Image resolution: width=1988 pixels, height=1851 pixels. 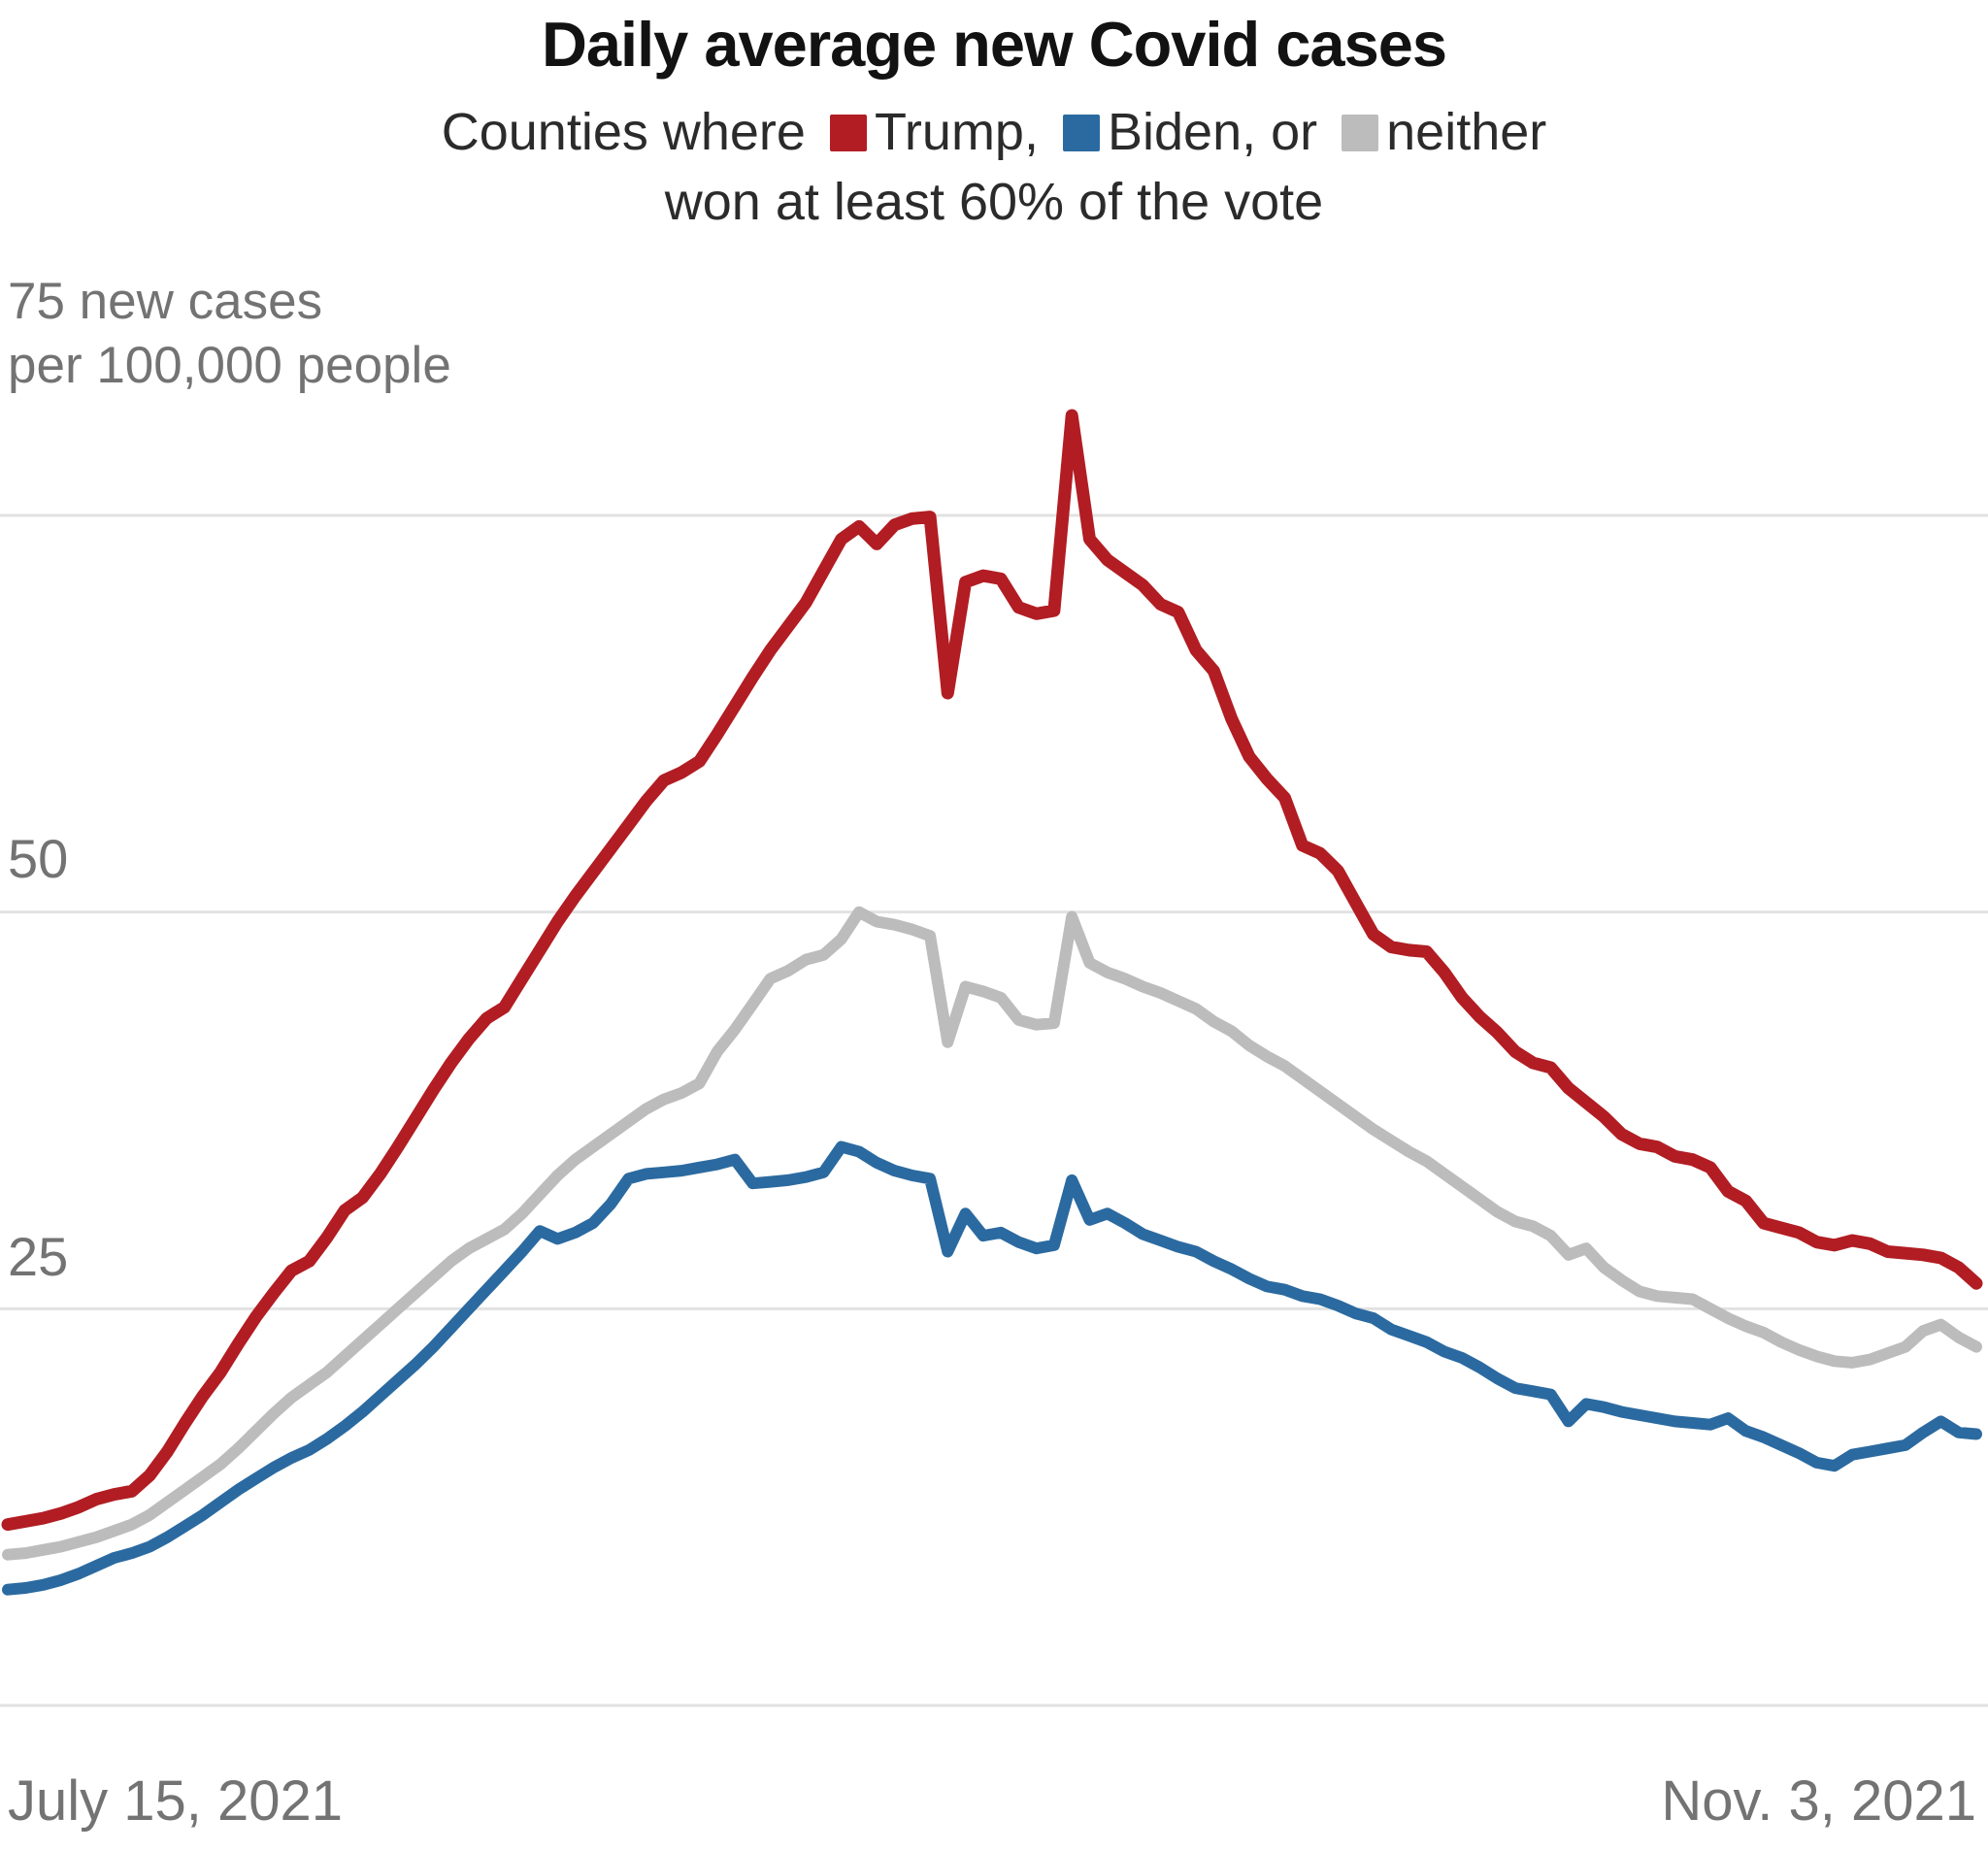 What do you see at coordinates (229, 366) in the screenshot?
I see `y-axis-top-label-line2: per 100,000 people` at bounding box center [229, 366].